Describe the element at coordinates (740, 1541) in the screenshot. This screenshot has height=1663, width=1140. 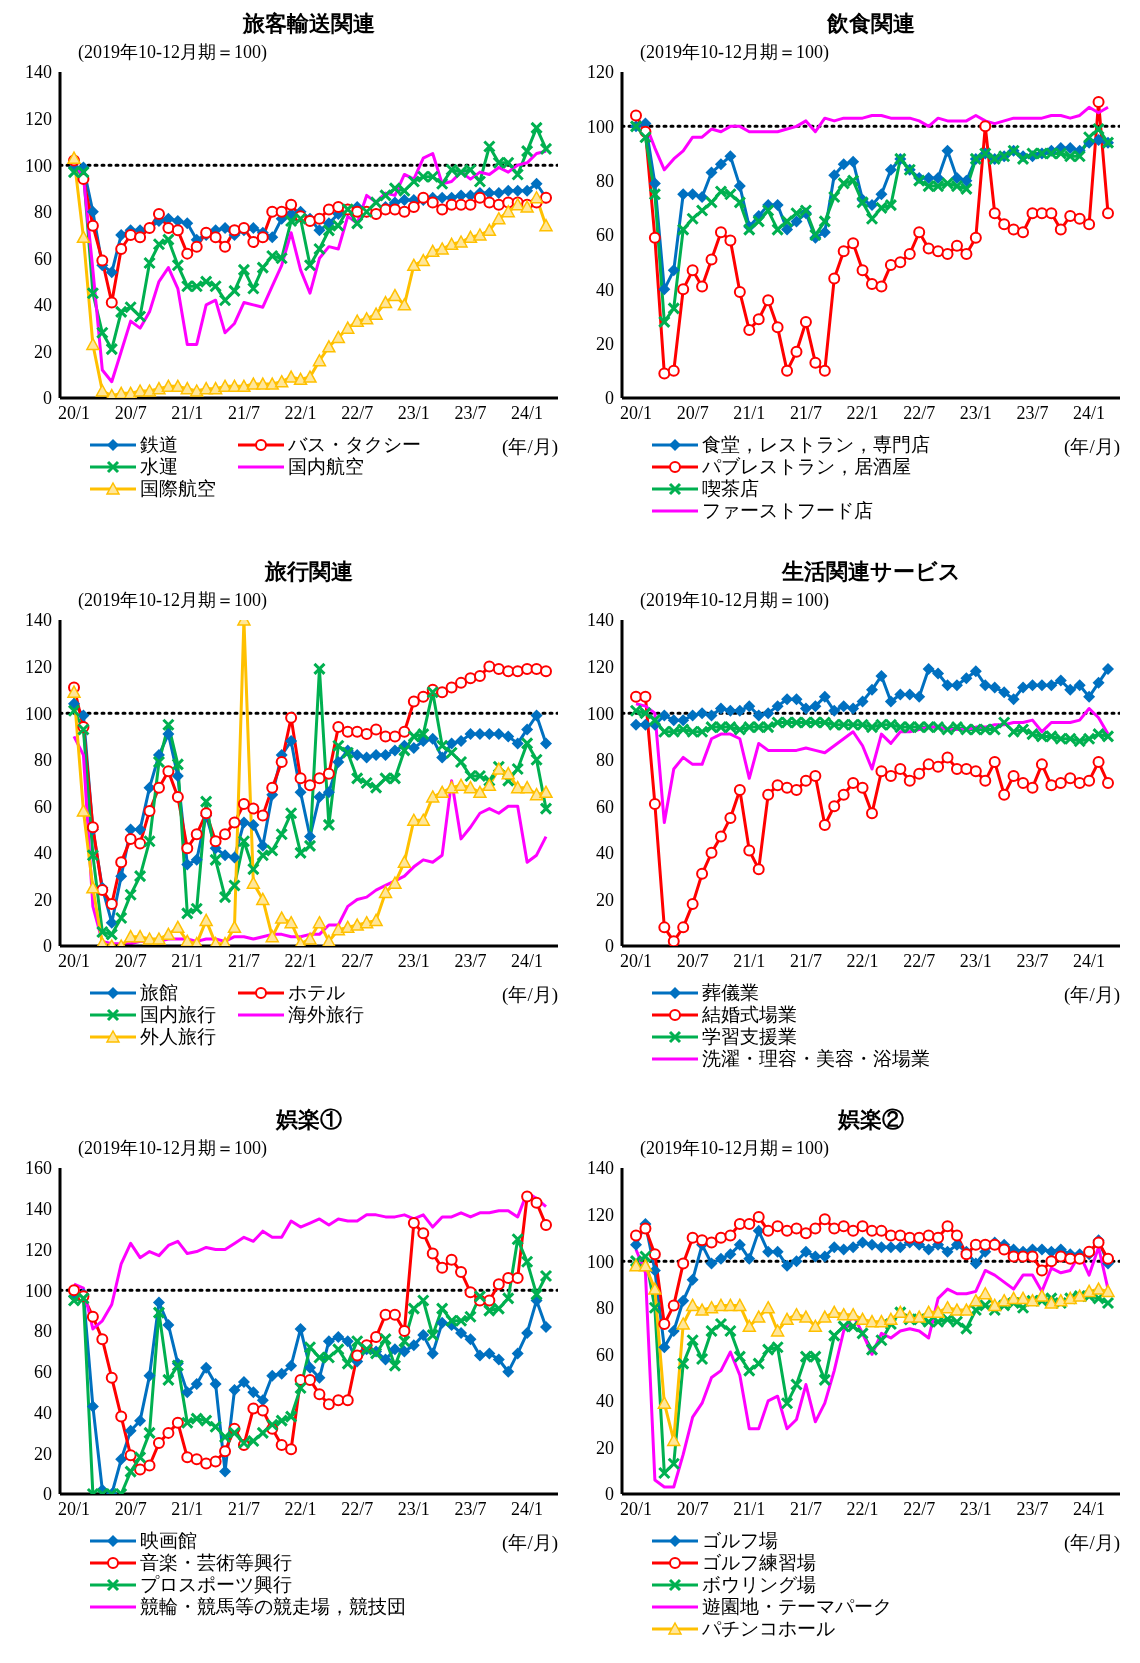
I see `legend-label: ゴルフ場` at that location.